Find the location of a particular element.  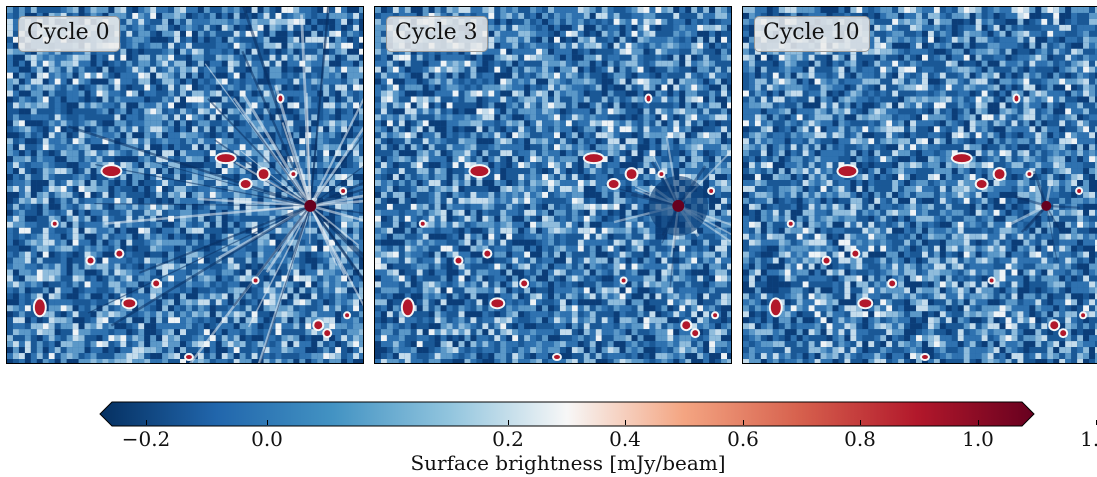

panel-title: Cycle 10 is located at coordinates (812, 34).